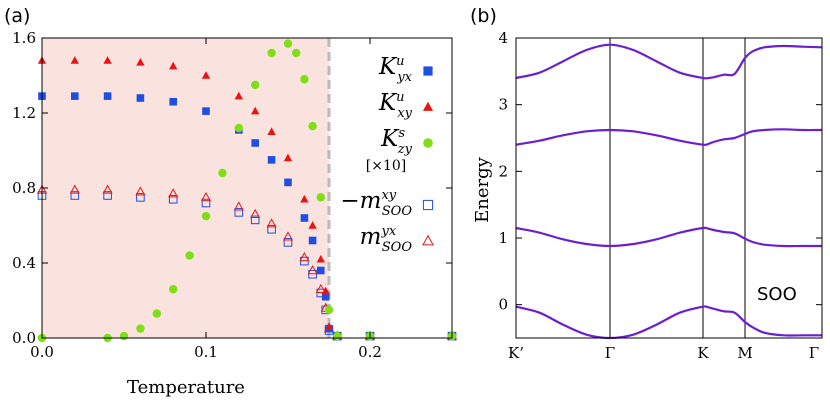 The image size is (830, 402). Describe the element at coordinates (386, 239) in the screenshot. I see `legend-label-series-4: myx SOO` at that location.